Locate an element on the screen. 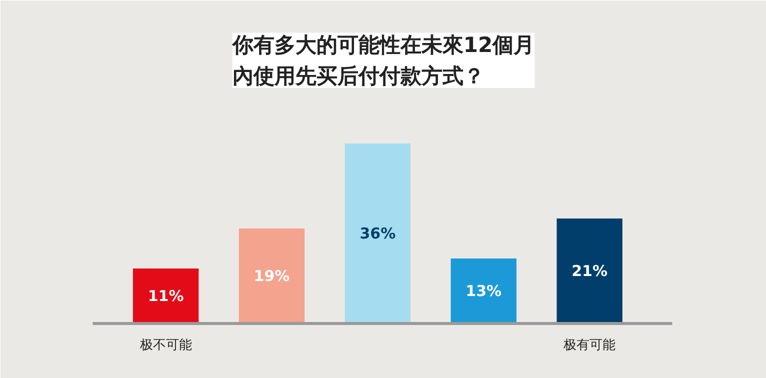 The image size is (766, 378). data-label: 11% is located at coordinates (166, 296).